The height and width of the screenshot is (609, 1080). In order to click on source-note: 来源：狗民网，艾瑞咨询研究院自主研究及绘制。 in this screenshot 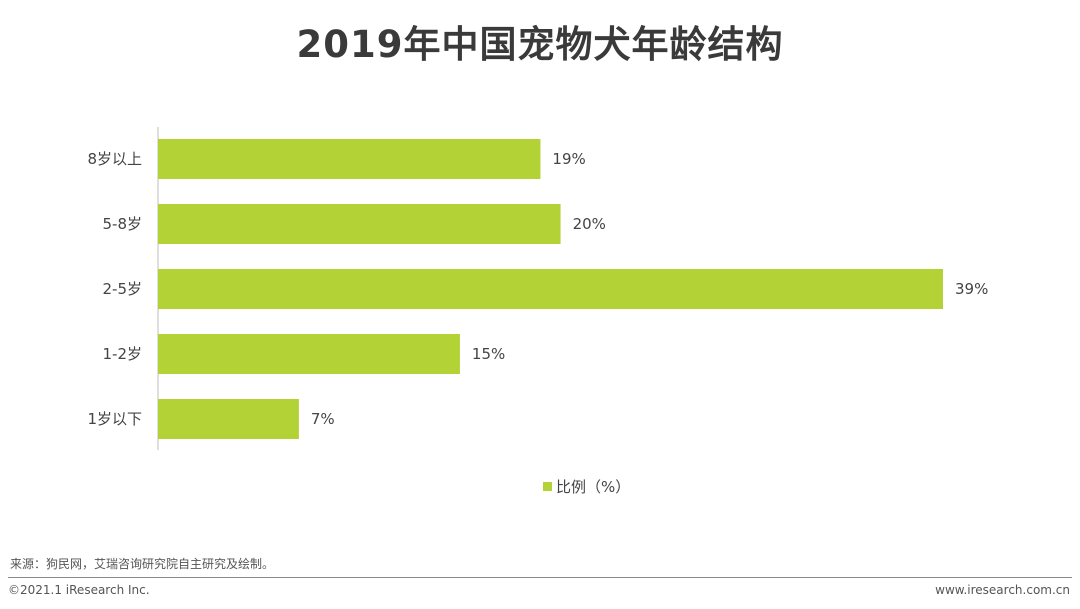, I will do `click(142, 564)`.